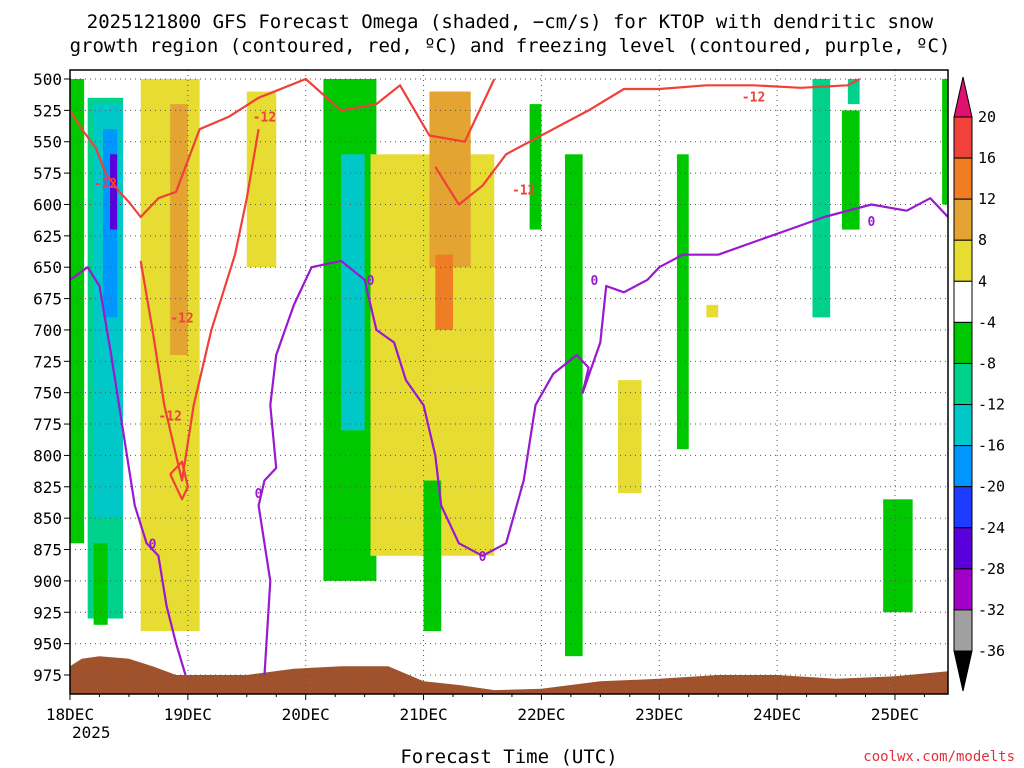 The width and height of the screenshot is (1024, 768). What do you see at coordinates (47, 110) in the screenshot?
I see `y-tick-label: 525` at bounding box center [47, 110].